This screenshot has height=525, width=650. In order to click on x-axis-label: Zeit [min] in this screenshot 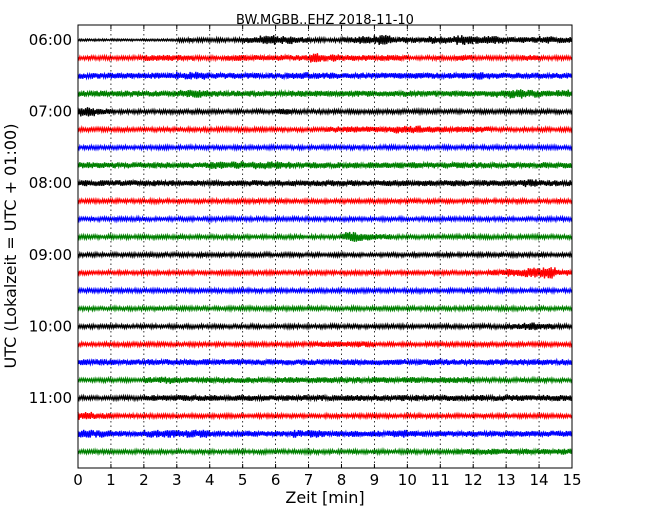, I will do `click(324, 497)`.